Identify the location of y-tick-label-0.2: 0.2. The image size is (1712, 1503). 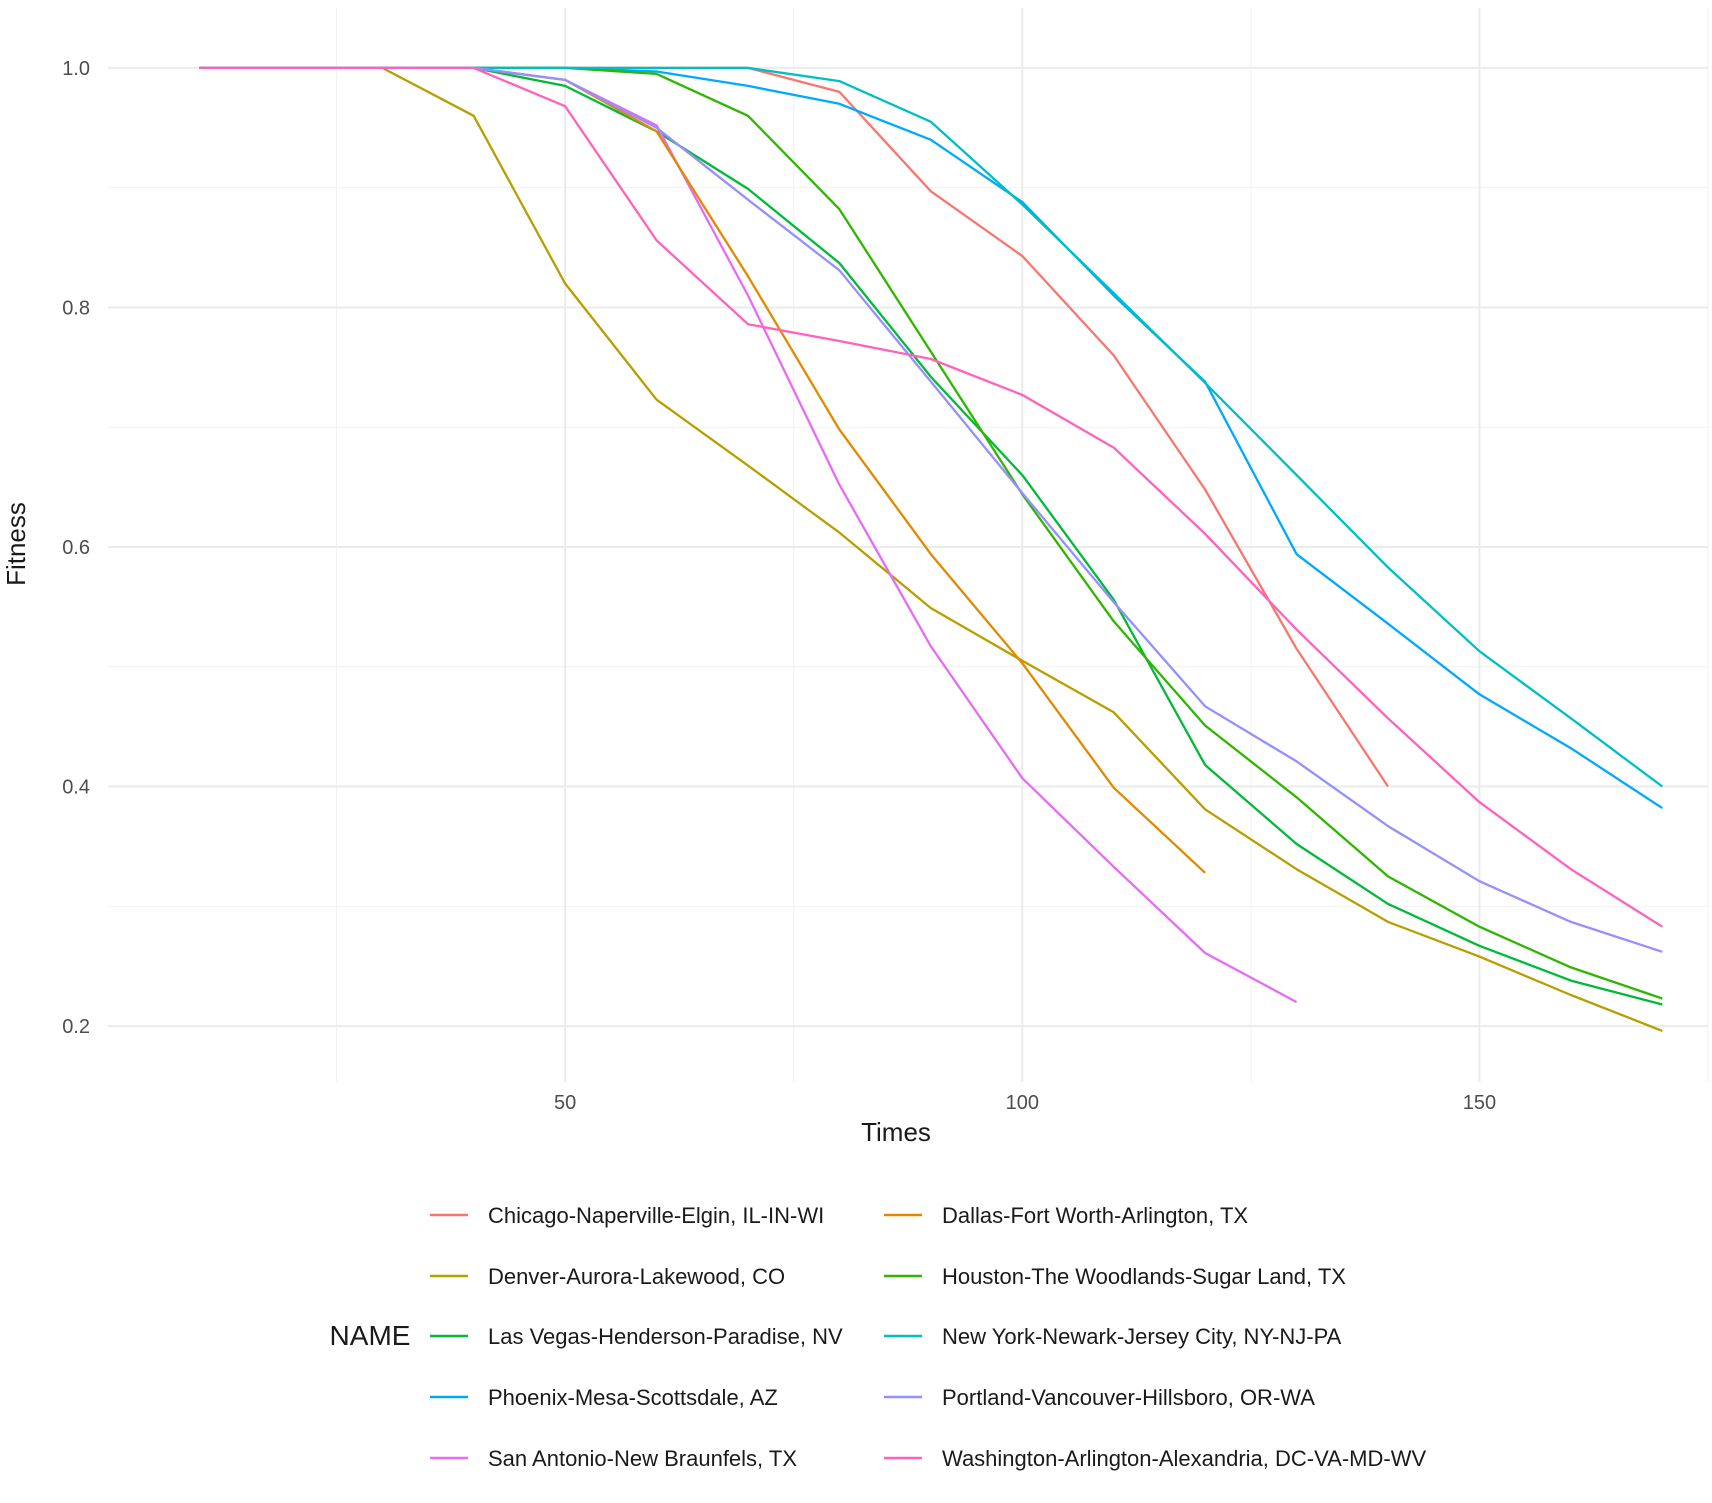
(76, 1027).